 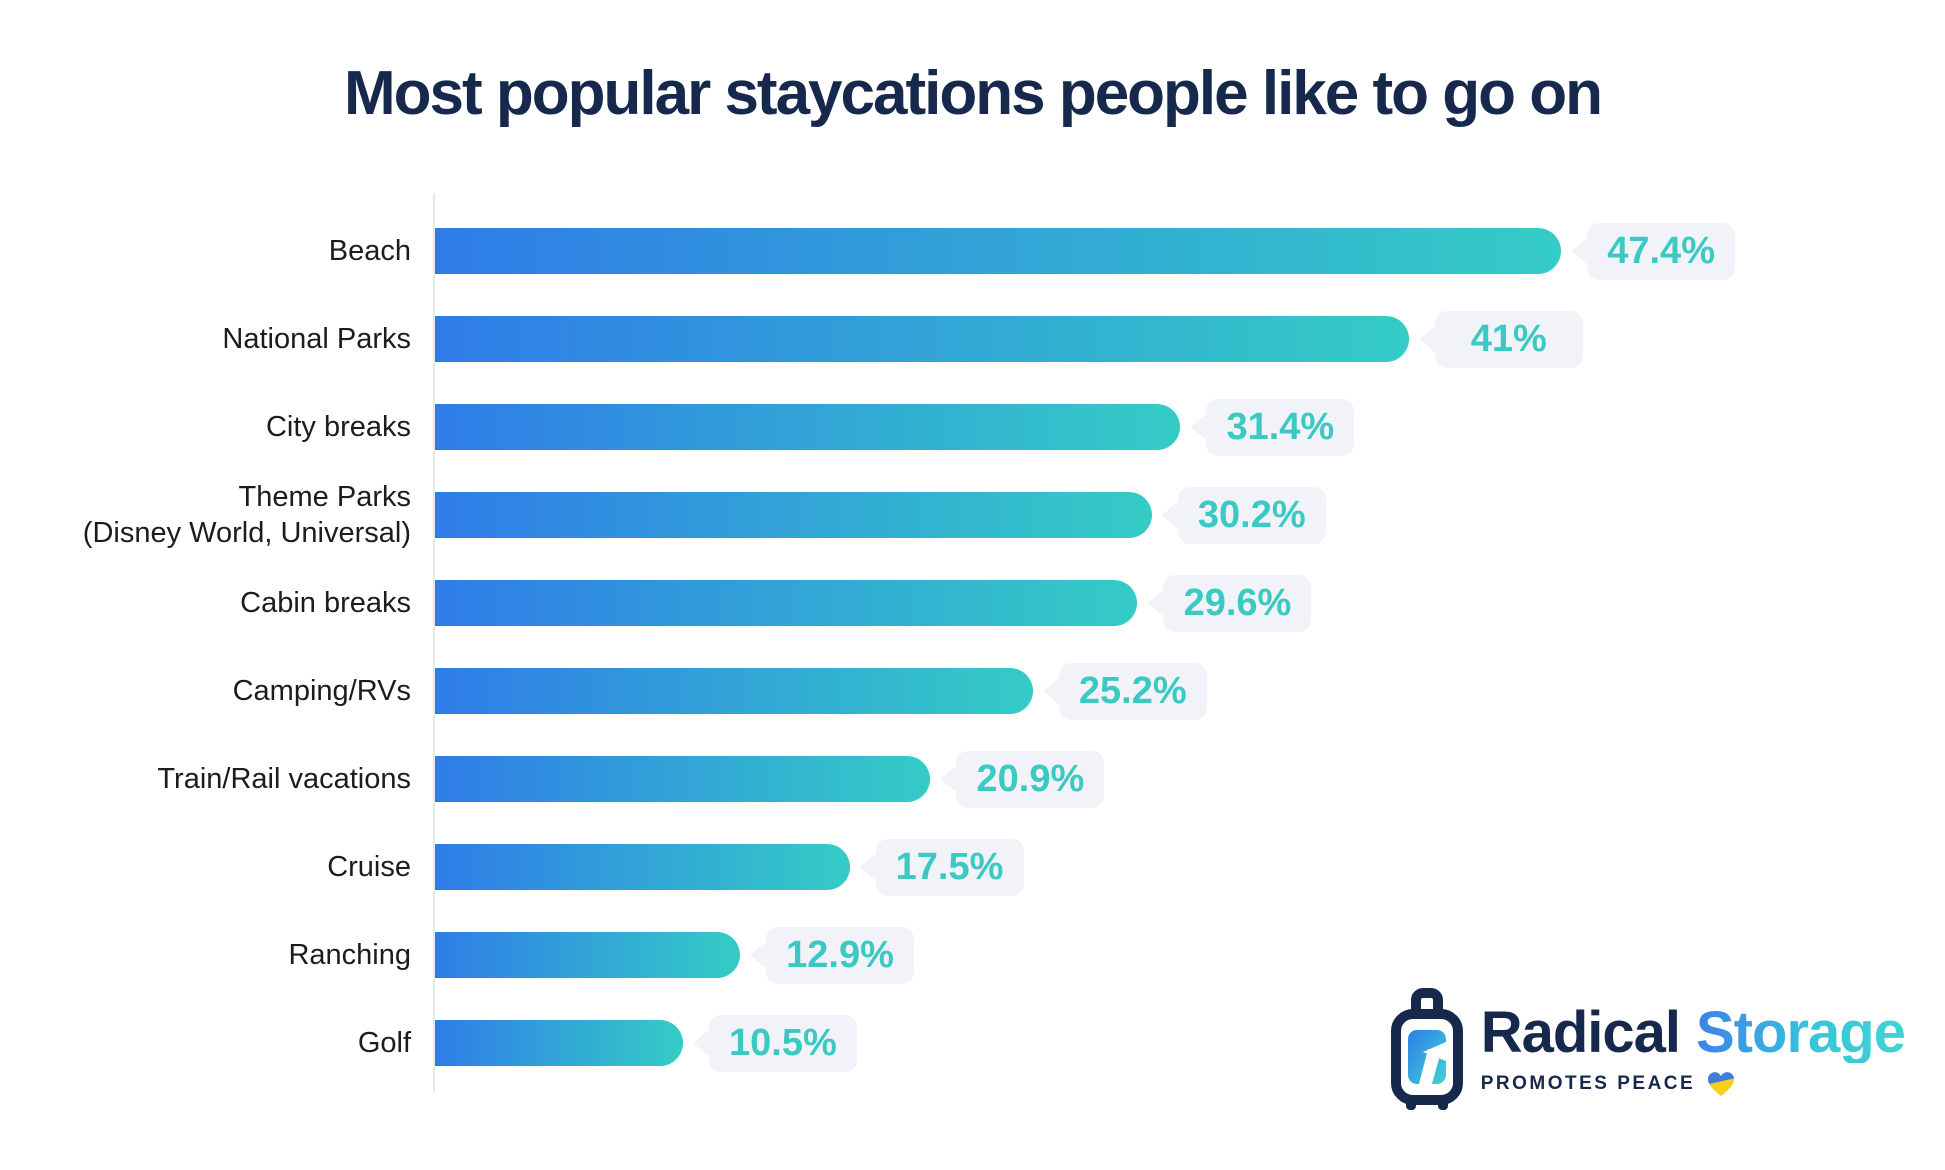 I want to click on tagline-row: PROMOTES PEACE, so click(x=1693, y=1084).